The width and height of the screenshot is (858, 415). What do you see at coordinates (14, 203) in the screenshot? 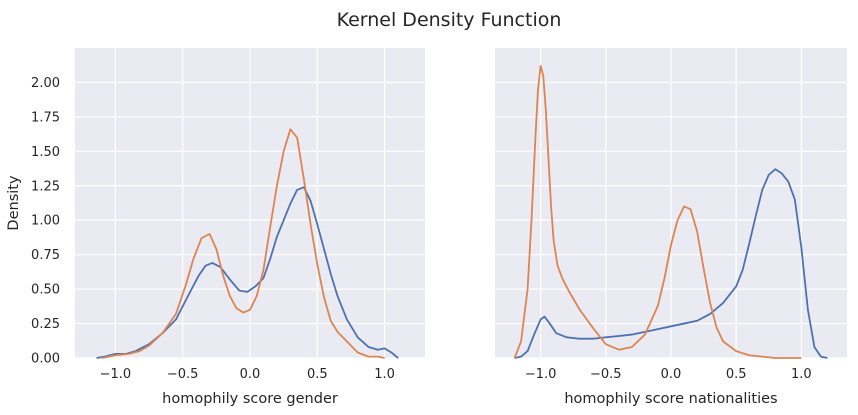
I see `left-y-axis-label: Density` at bounding box center [14, 203].